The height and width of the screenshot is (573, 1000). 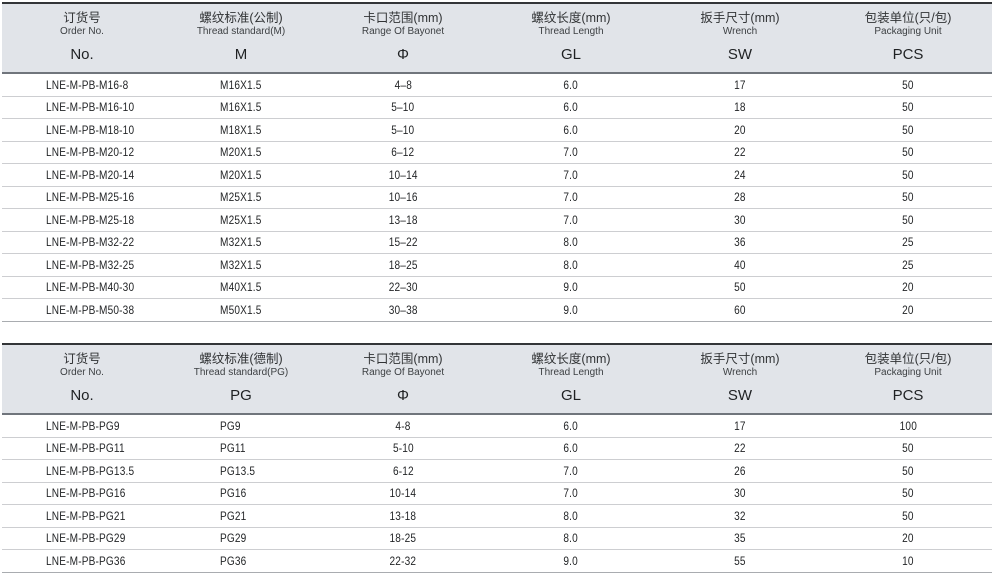 I want to click on wrench-size-title-symbol: SW, so click(x=740, y=395).